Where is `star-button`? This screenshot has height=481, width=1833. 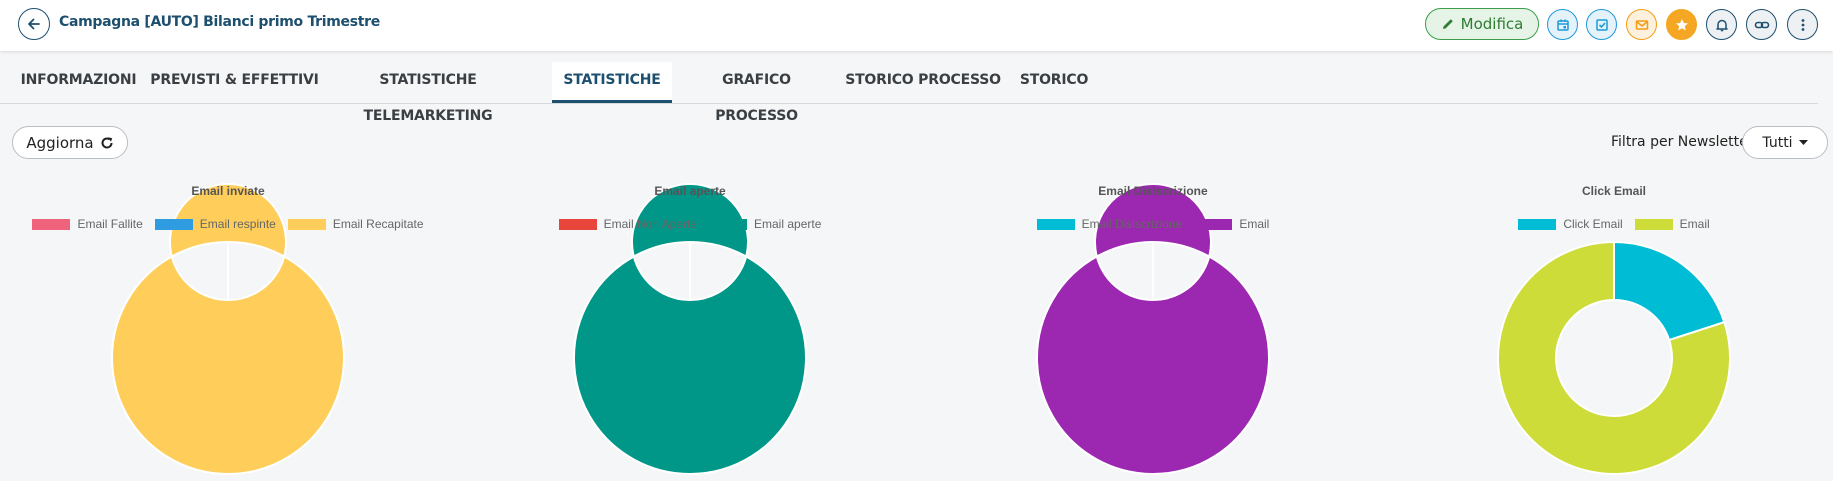
star-button is located at coordinates (1681, 24).